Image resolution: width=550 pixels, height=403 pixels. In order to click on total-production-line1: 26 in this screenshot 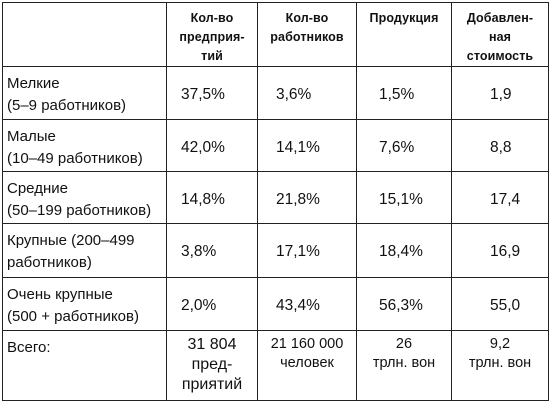, I will do `click(404, 344)`.